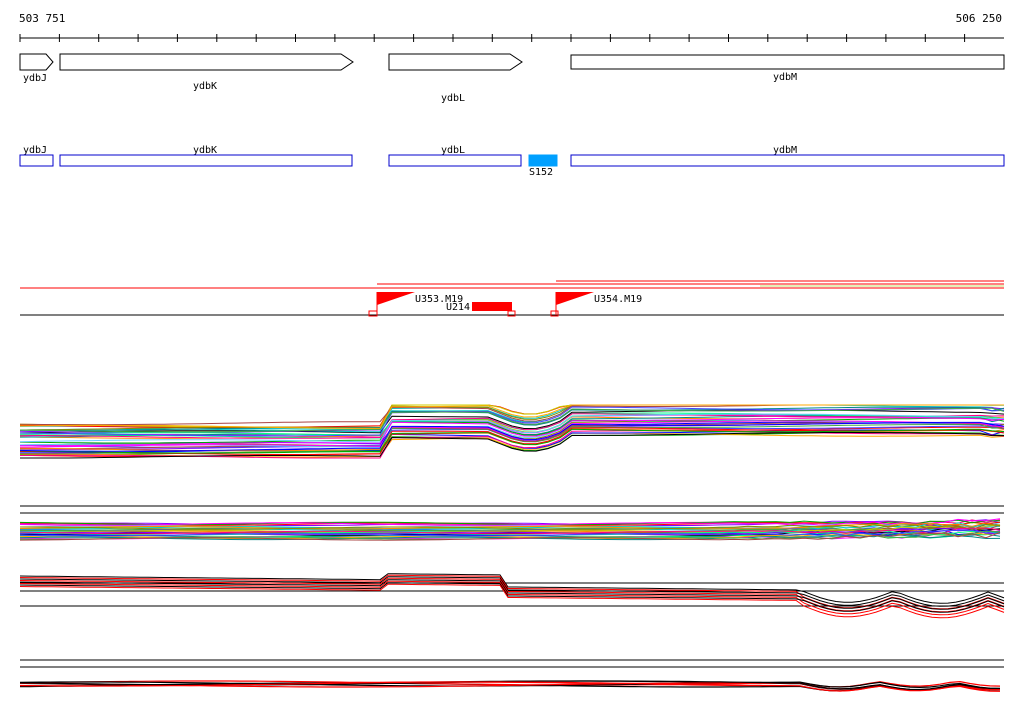 The image size is (1024, 714). I want to click on primer-flag-u354, so click(575, 298).